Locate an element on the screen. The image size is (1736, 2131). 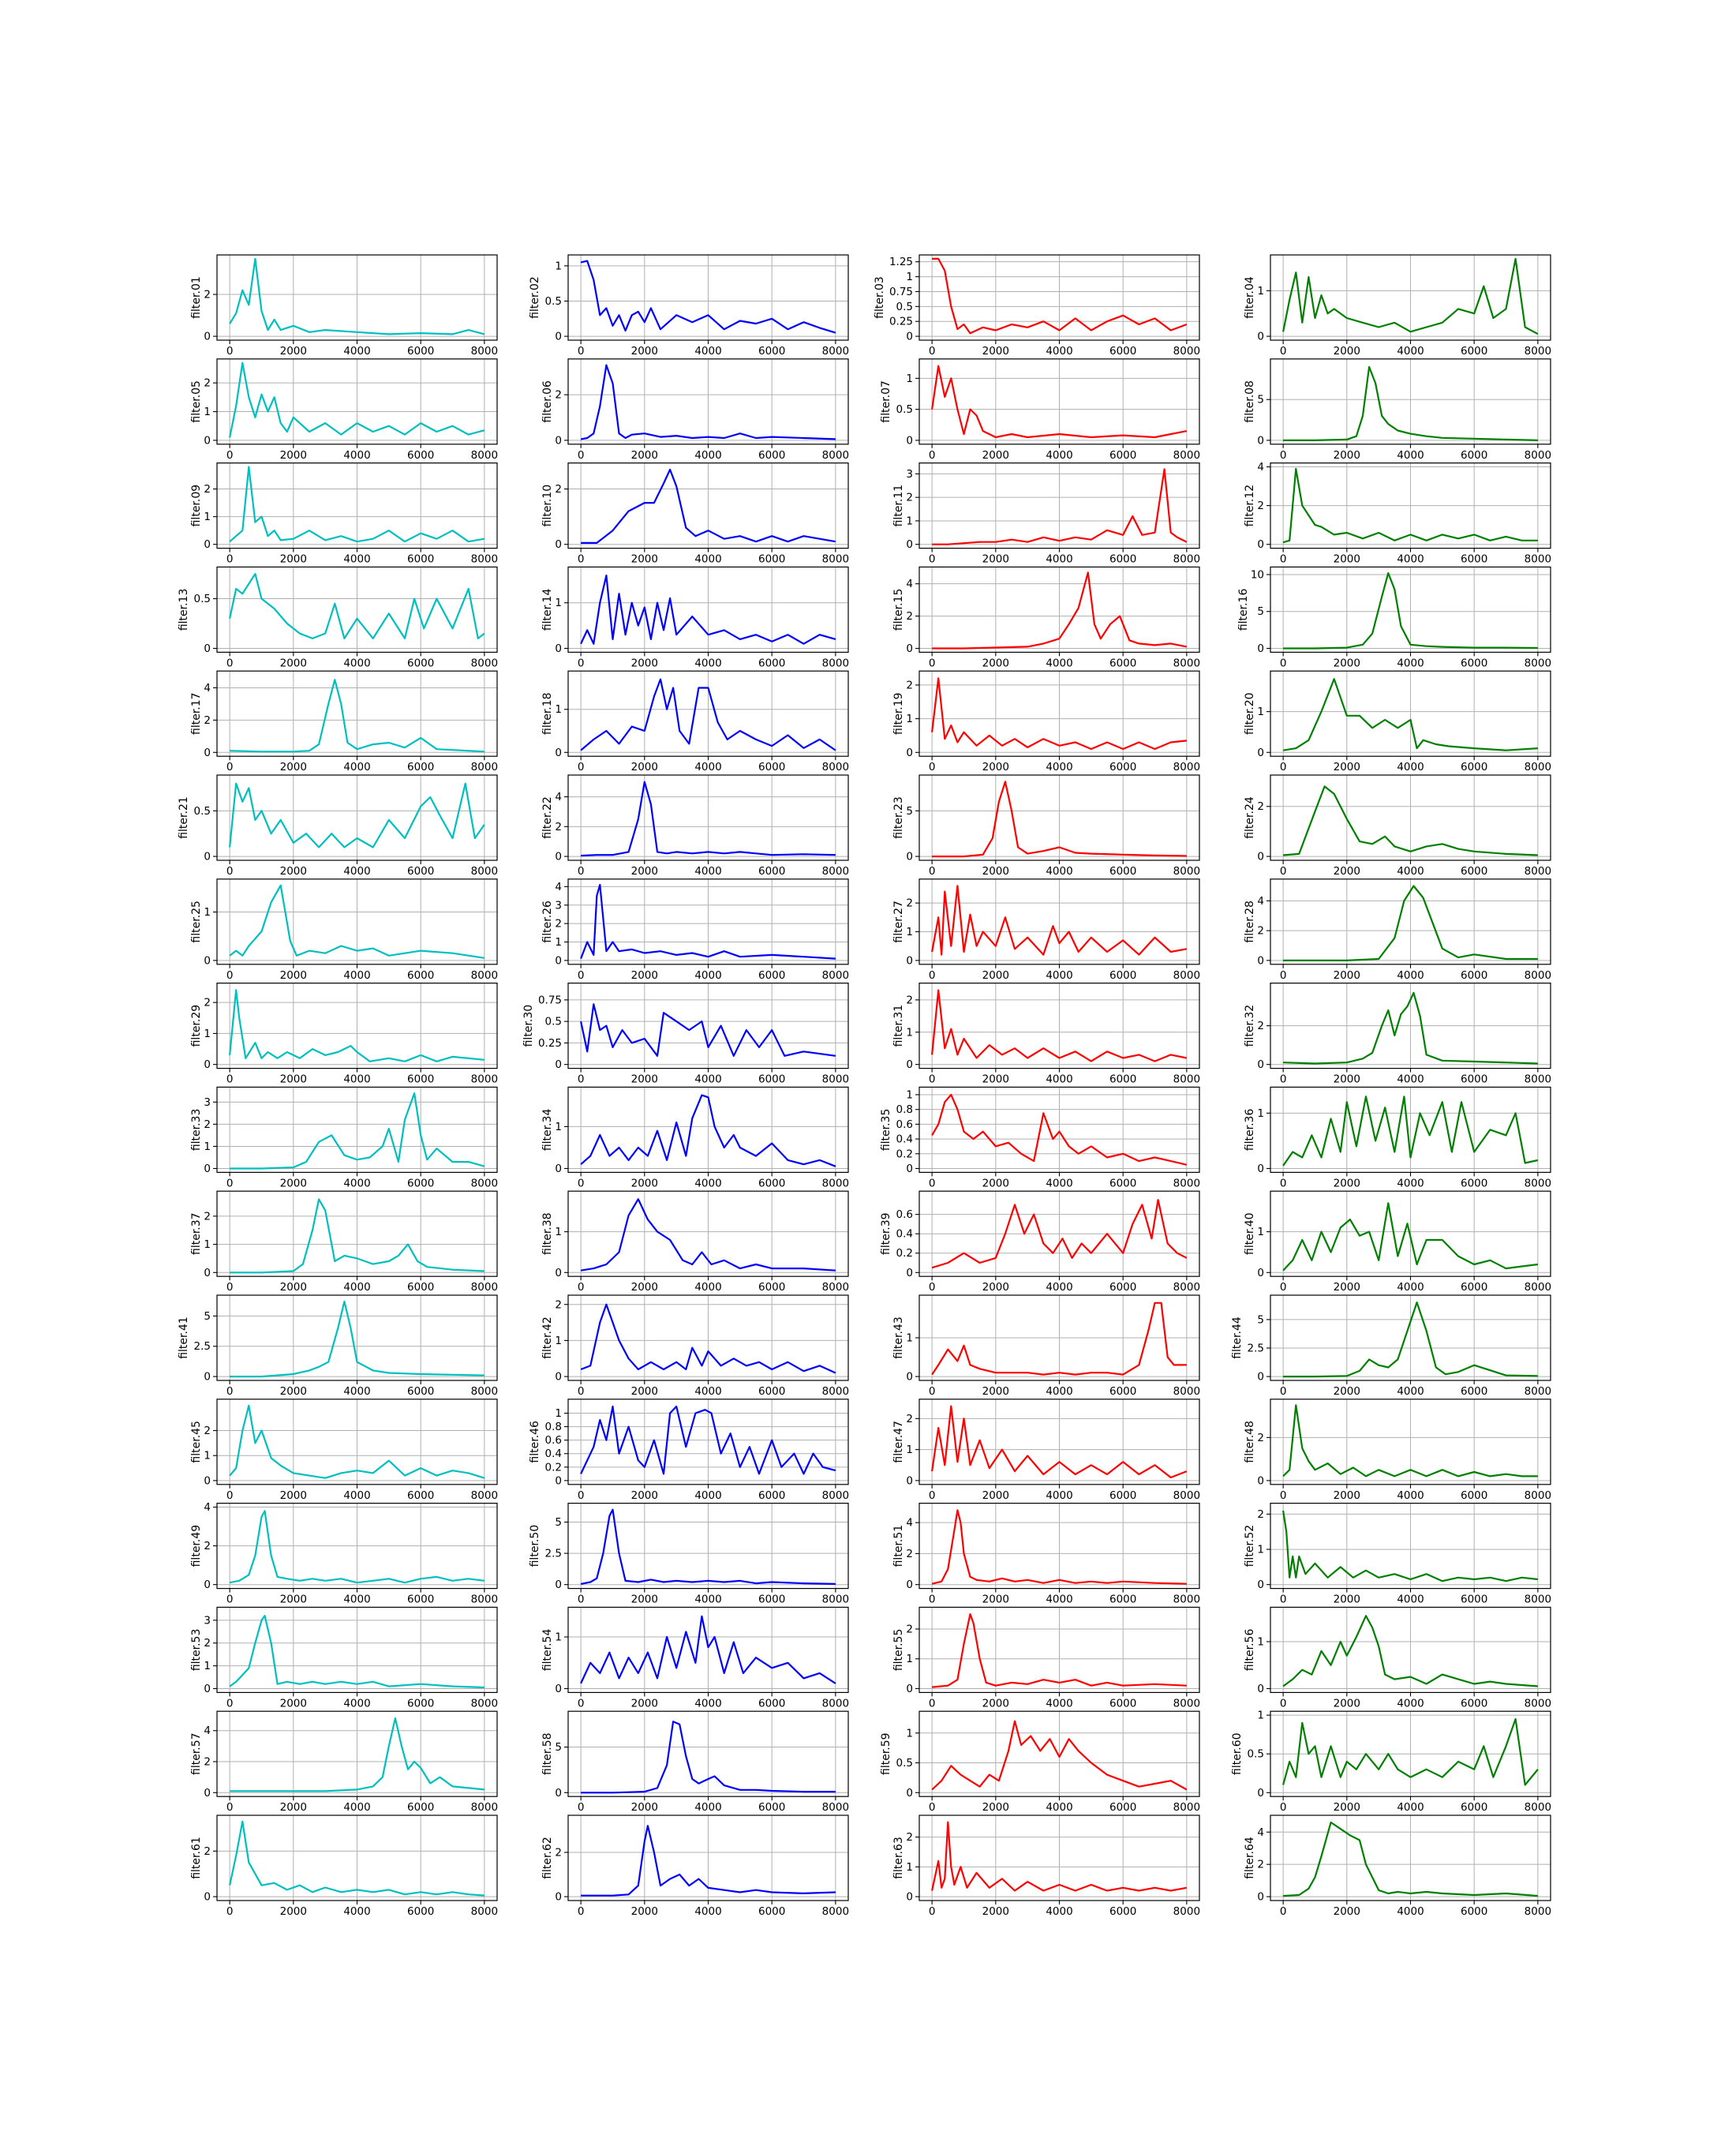
y-axis-label: filter.04 is located at coordinates (1250, 297).